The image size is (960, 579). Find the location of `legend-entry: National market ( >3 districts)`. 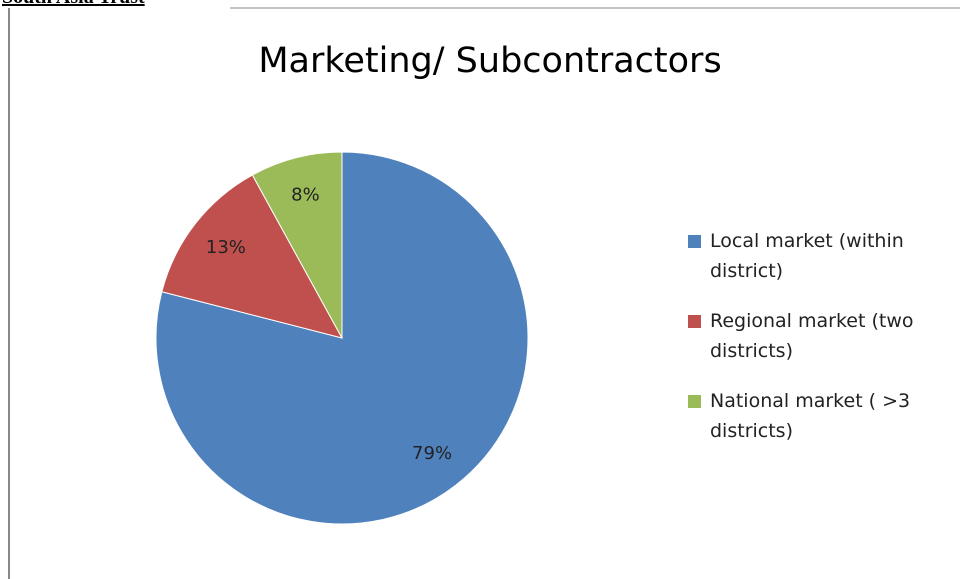

legend-entry: National market ( >3 districts) is located at coordinates (819, 416).